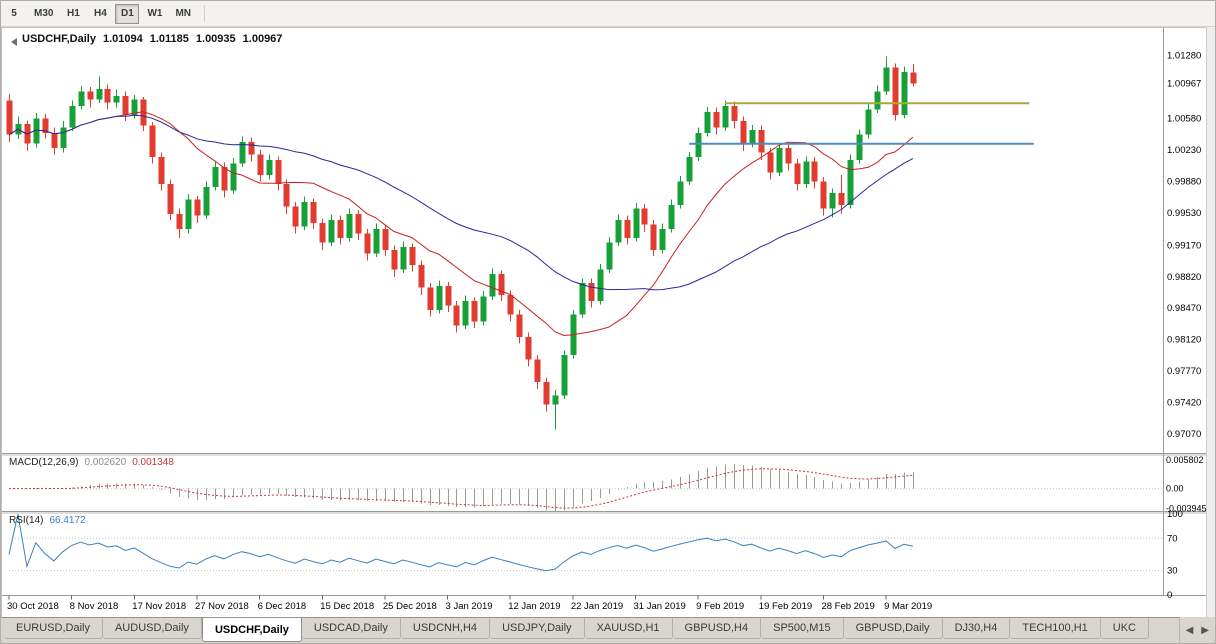 The height and width of the screenshot is (644, 1216). I want to click on symbol-tab-audusd: AUDUSD,Daily, so click(152, 628).